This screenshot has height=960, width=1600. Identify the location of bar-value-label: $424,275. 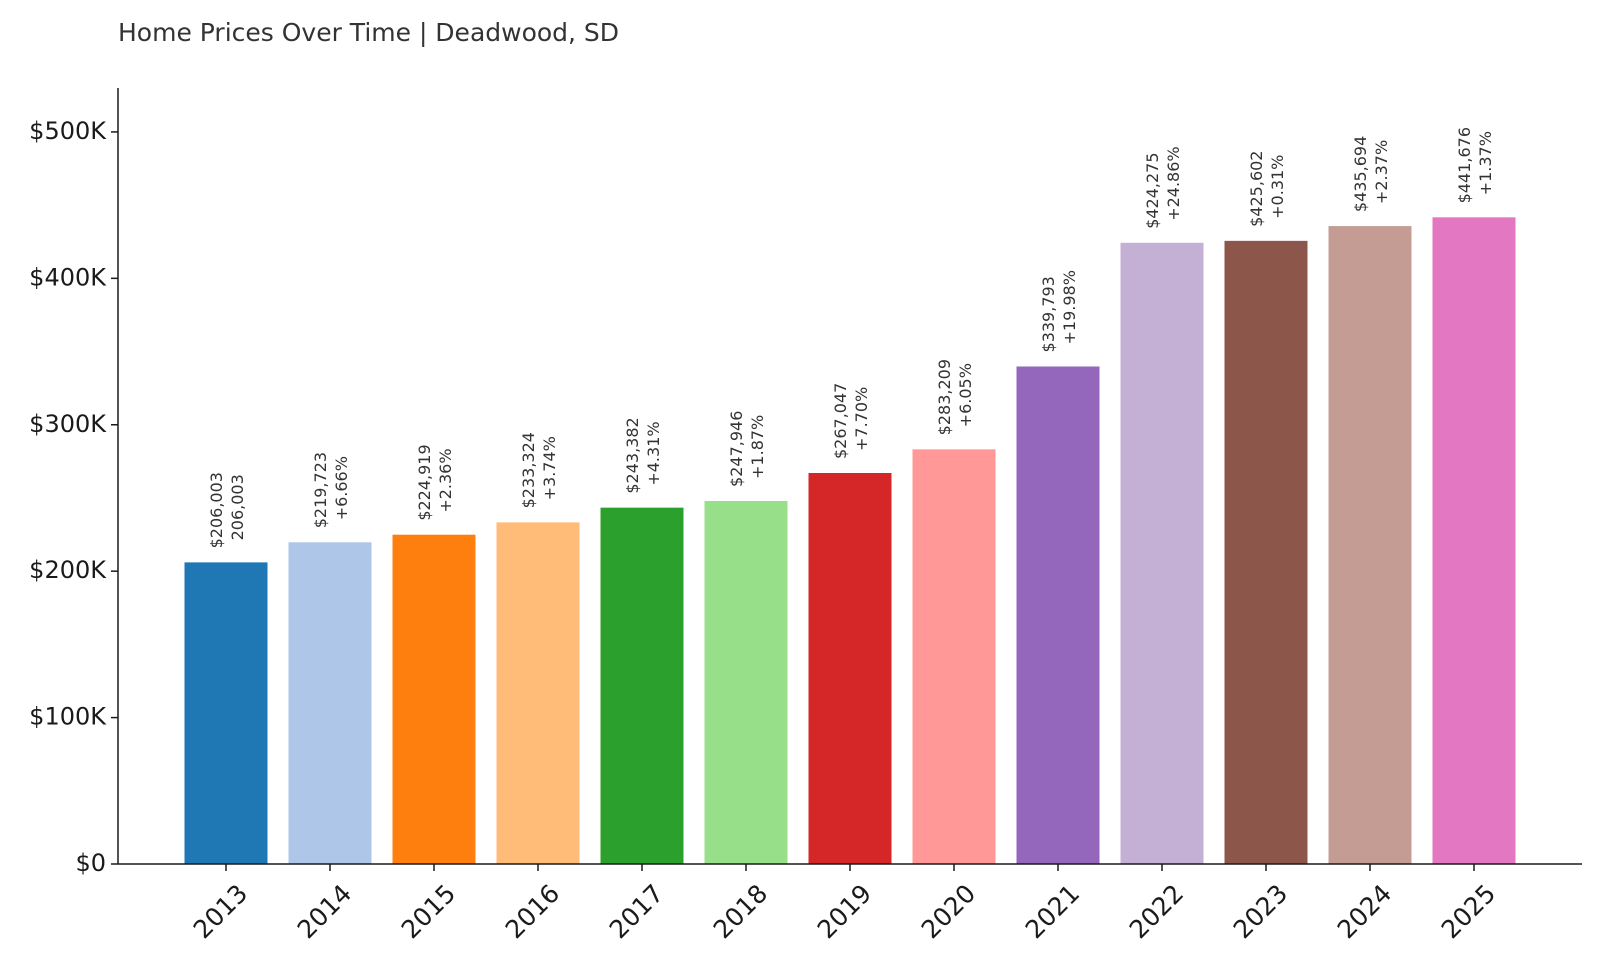
(1152, 190).